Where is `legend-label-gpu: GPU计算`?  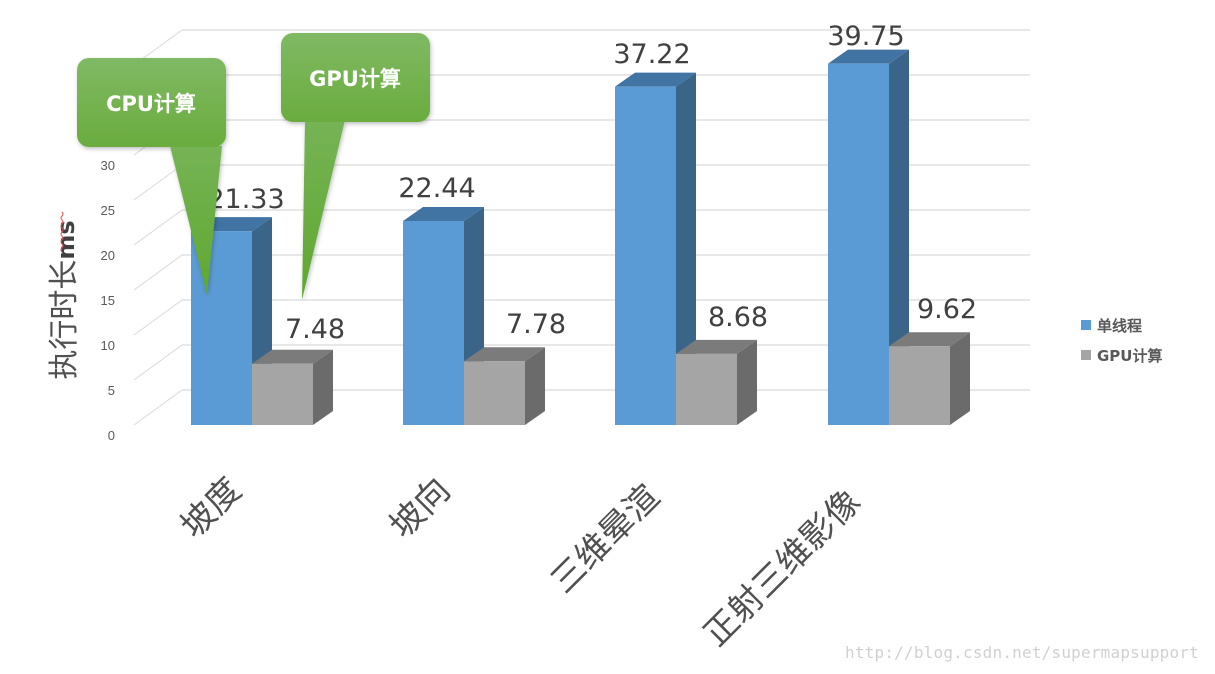 legend-label-gpu: GPU计算 is located at coordinates (1130, 356).